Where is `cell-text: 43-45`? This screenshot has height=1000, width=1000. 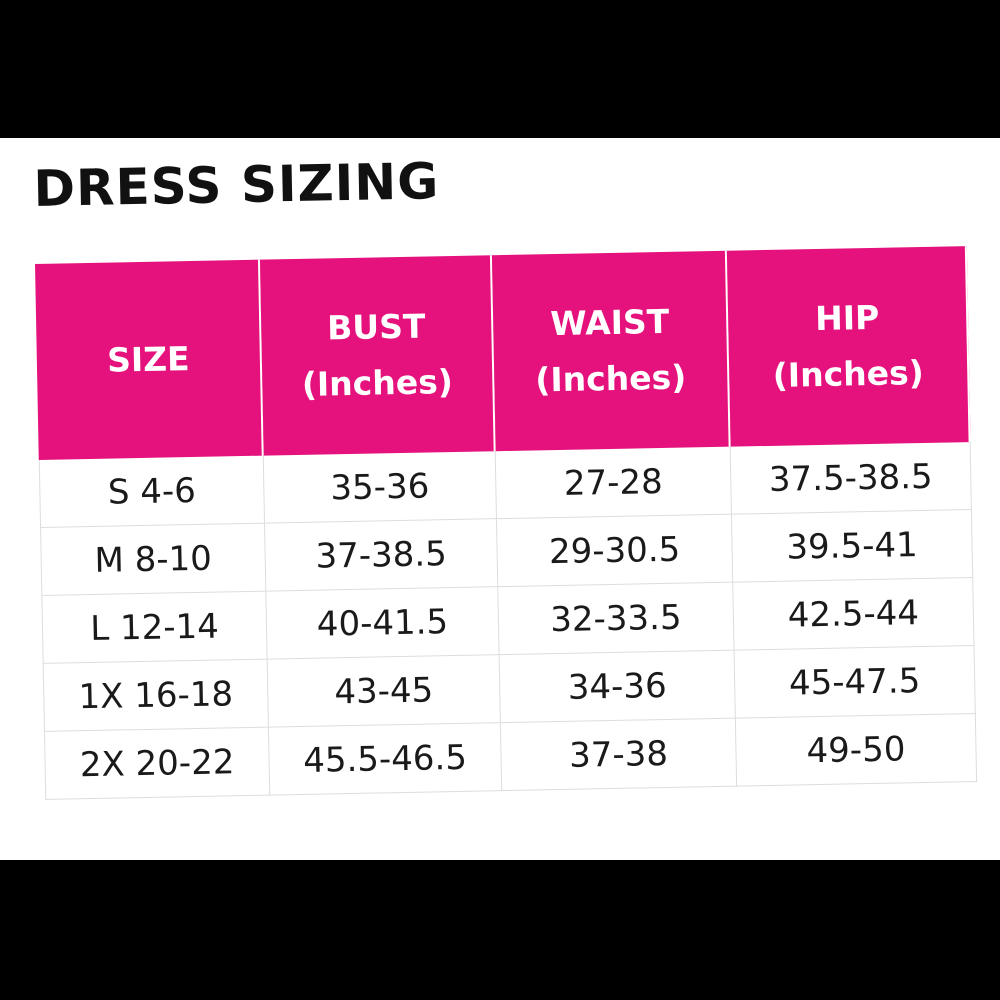
cell-text: 43-45 is located at coordinates (383, 690).